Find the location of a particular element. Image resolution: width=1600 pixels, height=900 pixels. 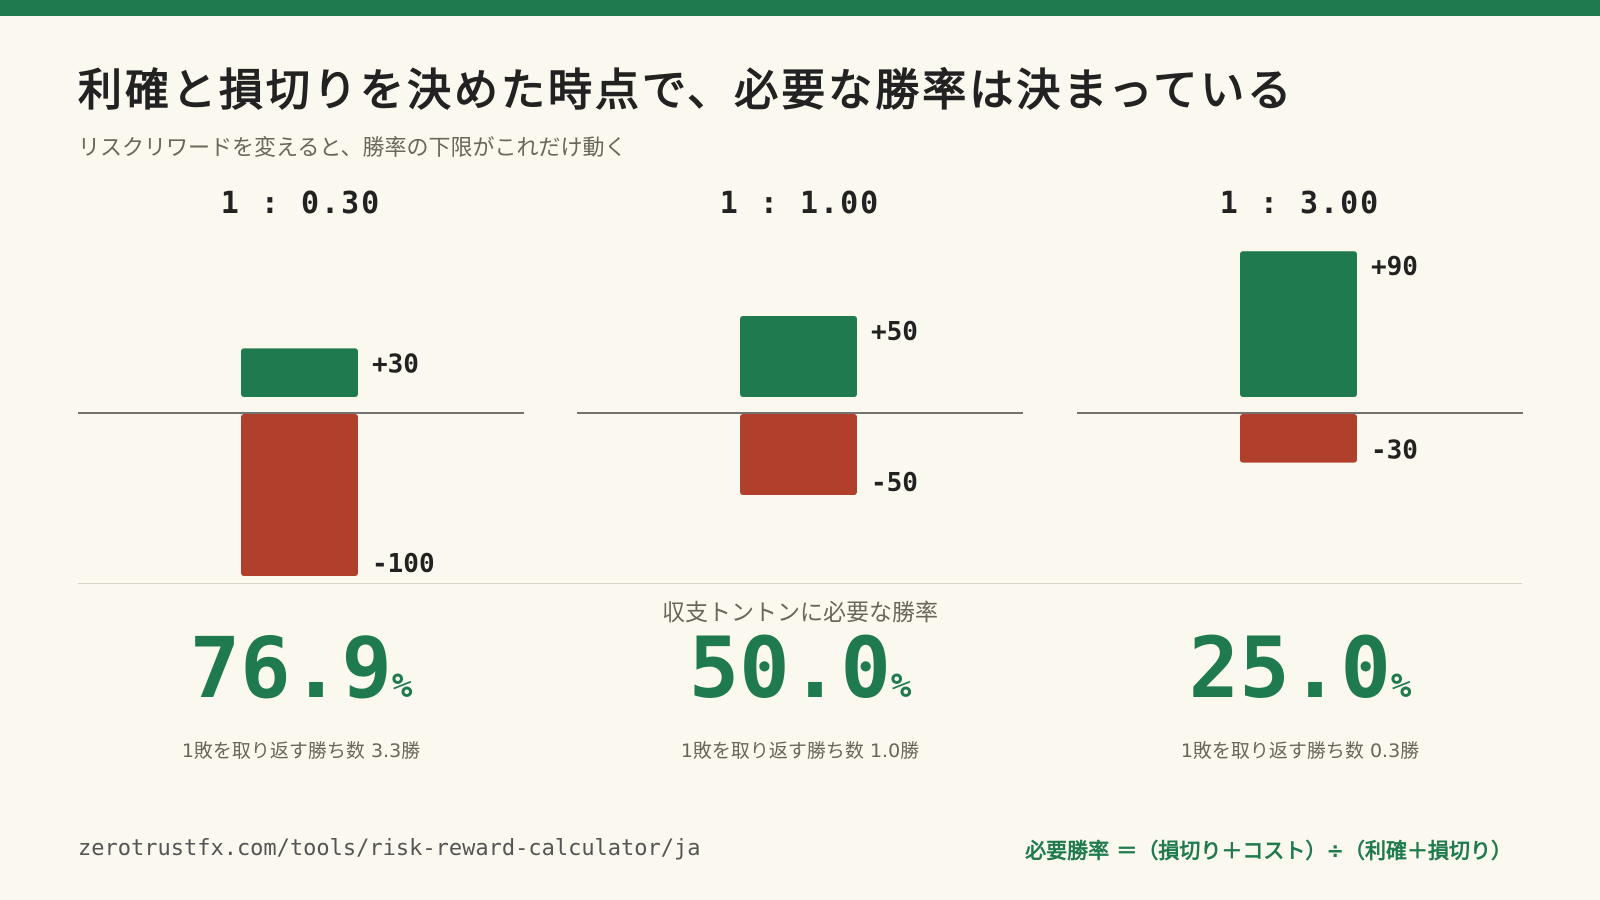

breakeven-caption: 収支トントンに必要な勝率 is located at coordinates (800, 613).